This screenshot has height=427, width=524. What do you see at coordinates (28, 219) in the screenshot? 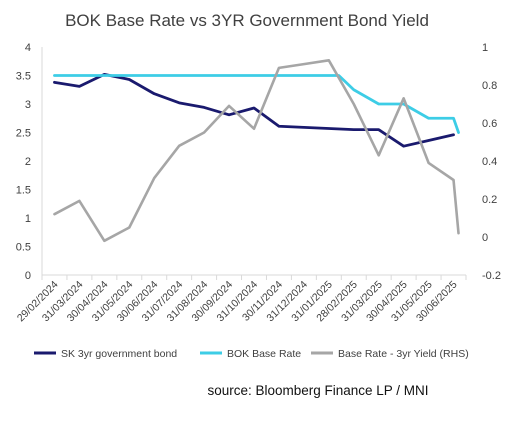
I see `y-left-tick-label: 1` at bounding box center [28, 219].